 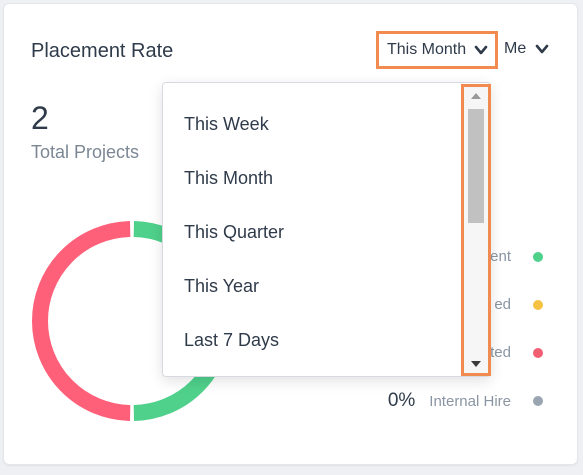 What do you see at coordinates (500, 256) in the screenshot?
I see `legend-label: ent` at bounding box center [500, 256].